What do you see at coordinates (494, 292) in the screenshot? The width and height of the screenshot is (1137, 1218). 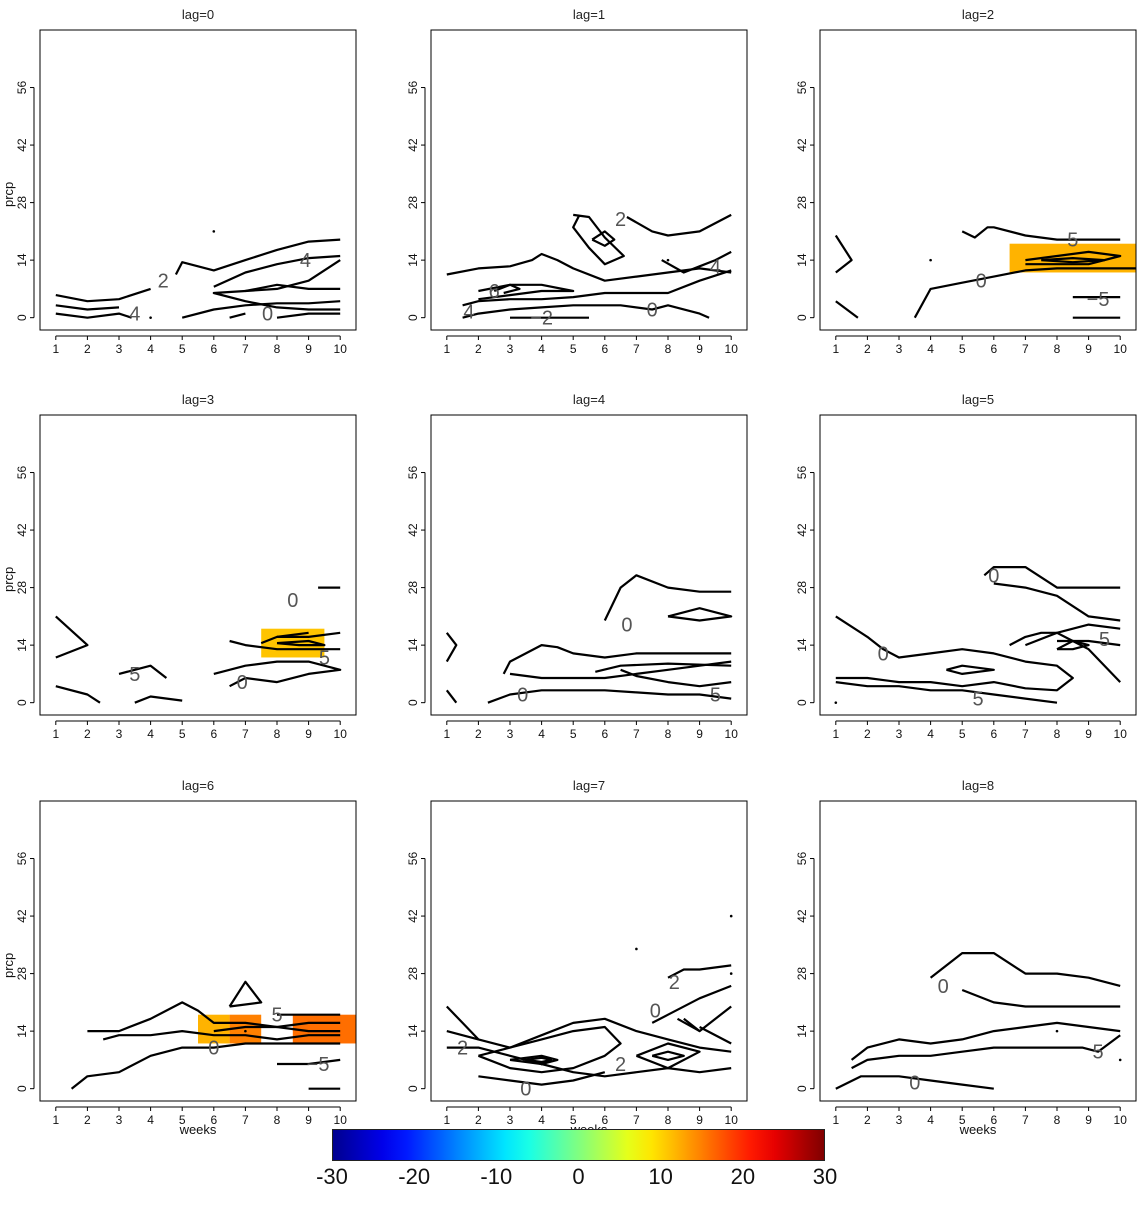 I see `contour-label: 6` at bounding box center [494, 292].